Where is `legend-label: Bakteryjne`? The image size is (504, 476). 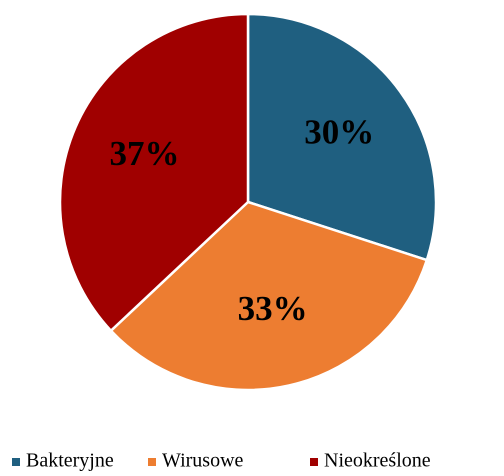 legend-label: Bakteryjne is located at coordinates (70, 461).